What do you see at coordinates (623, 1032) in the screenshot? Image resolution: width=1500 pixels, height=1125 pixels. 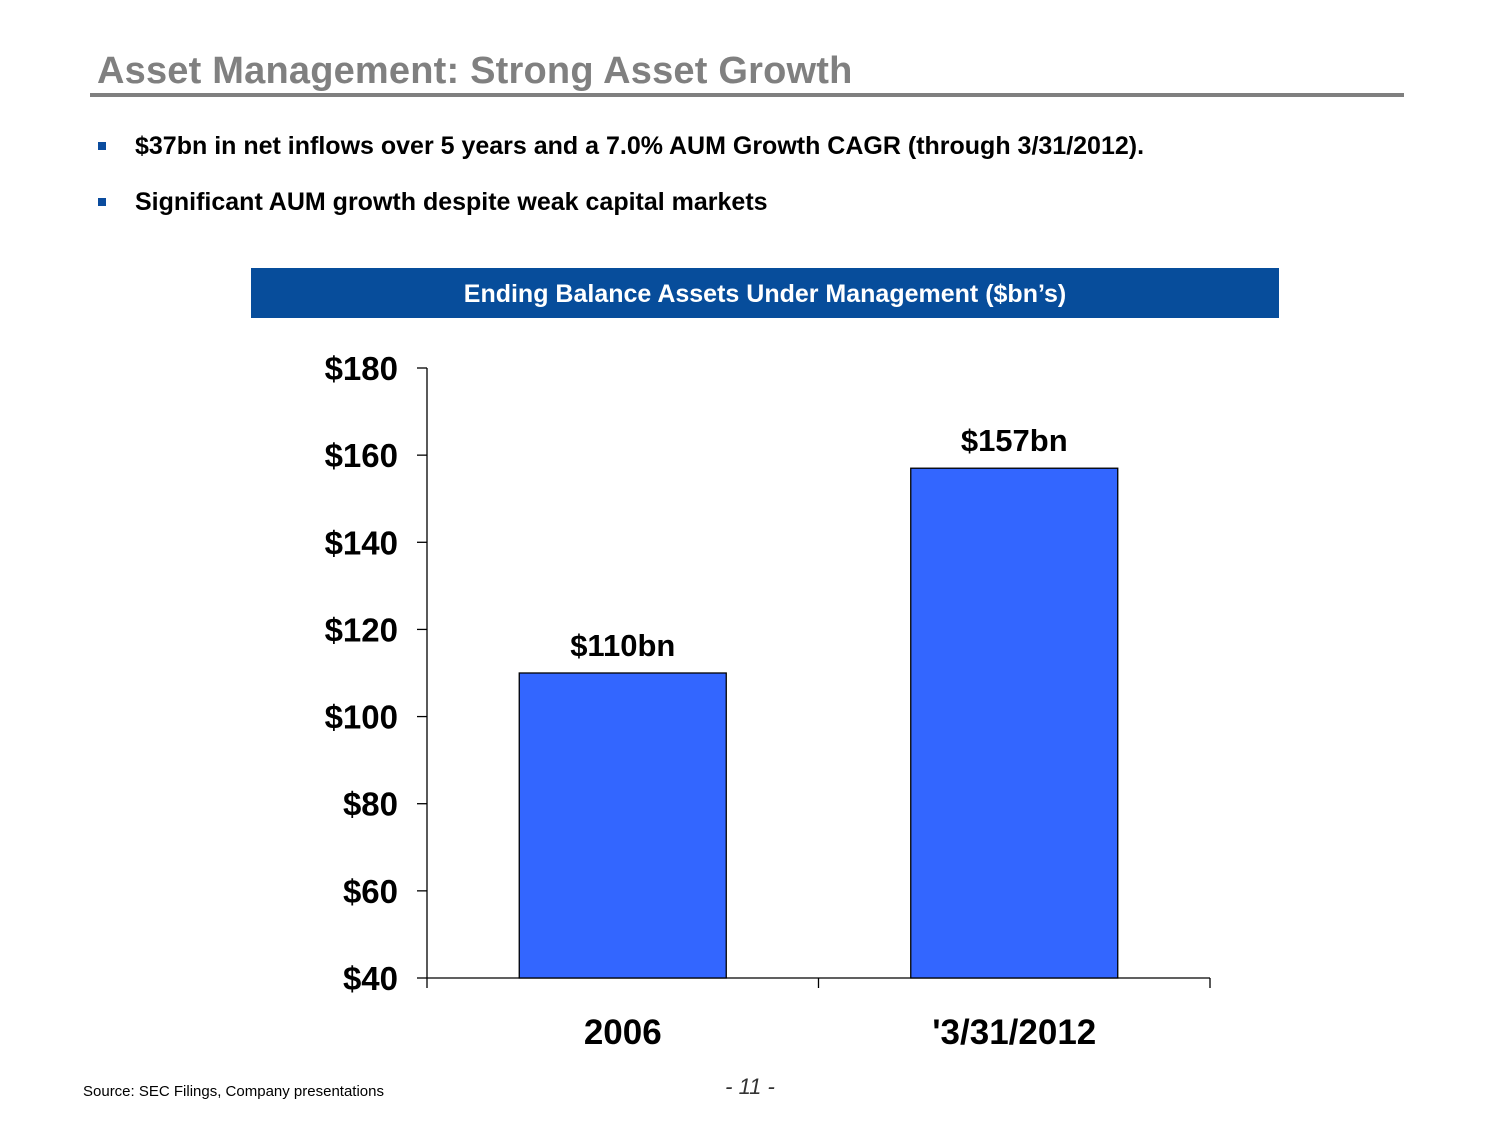 I see `x-tick-label: 2006` at bounding box center [623, 1032].